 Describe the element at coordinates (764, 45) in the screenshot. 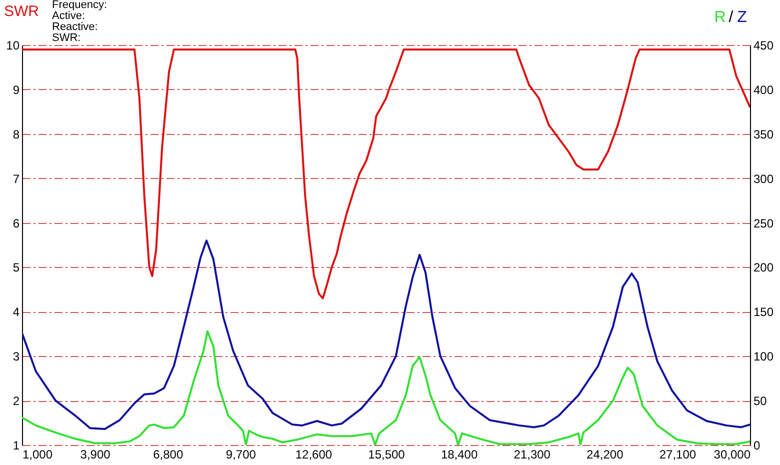

I see `y2-tick-label: 450` at that location.